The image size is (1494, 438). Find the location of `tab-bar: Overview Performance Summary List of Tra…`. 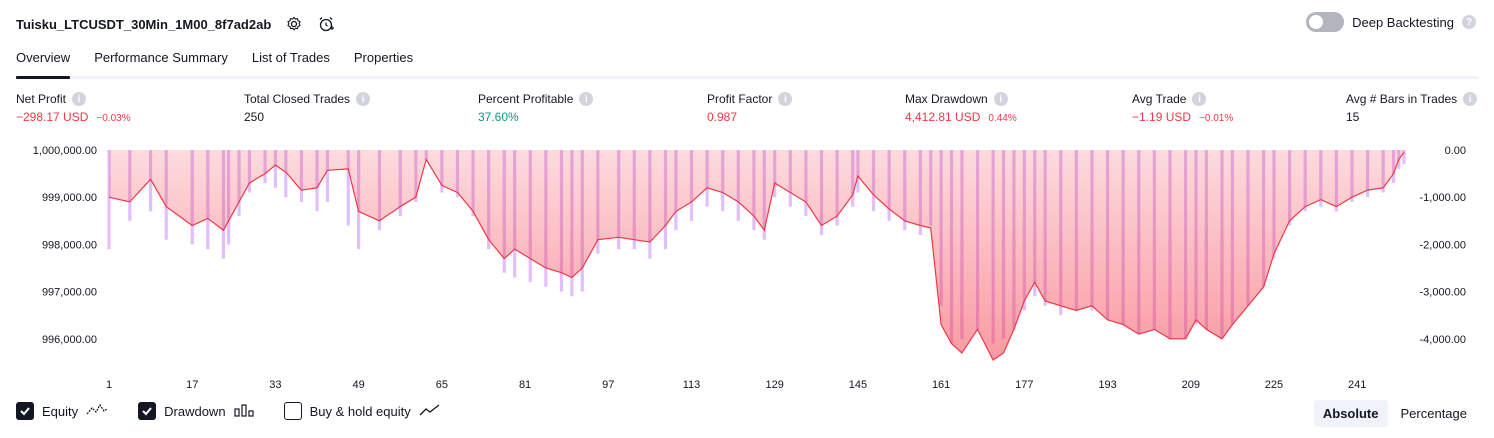

tab-bar: Overview Performance Summary List of Tra… is located at coordinates (747, 62).